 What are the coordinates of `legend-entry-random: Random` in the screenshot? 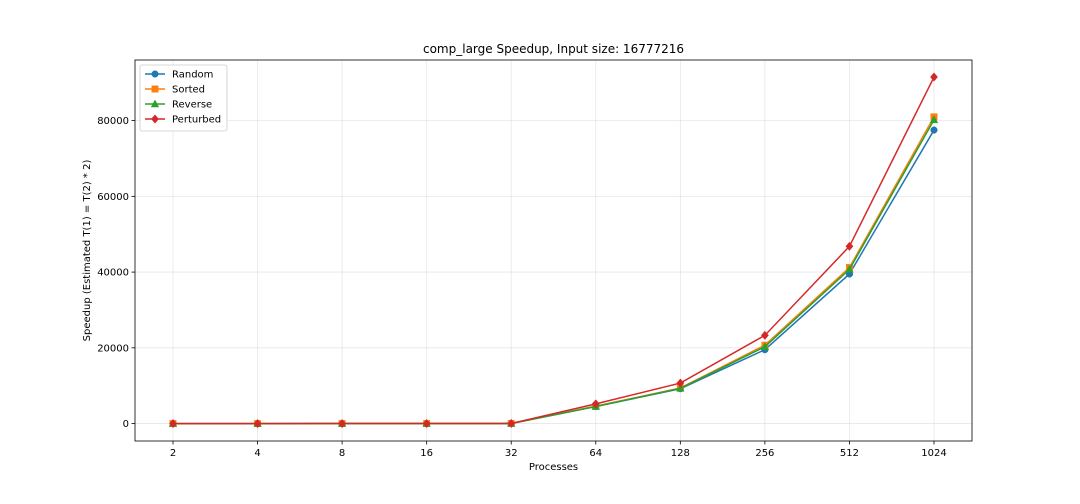 It's located at (179, 75).